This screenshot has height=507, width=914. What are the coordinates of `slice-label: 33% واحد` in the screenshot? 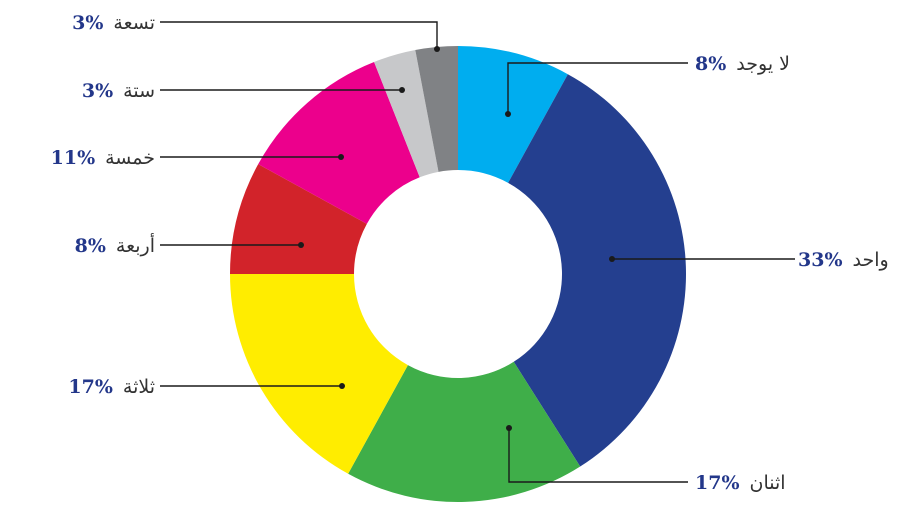 It's located at (843, 260).